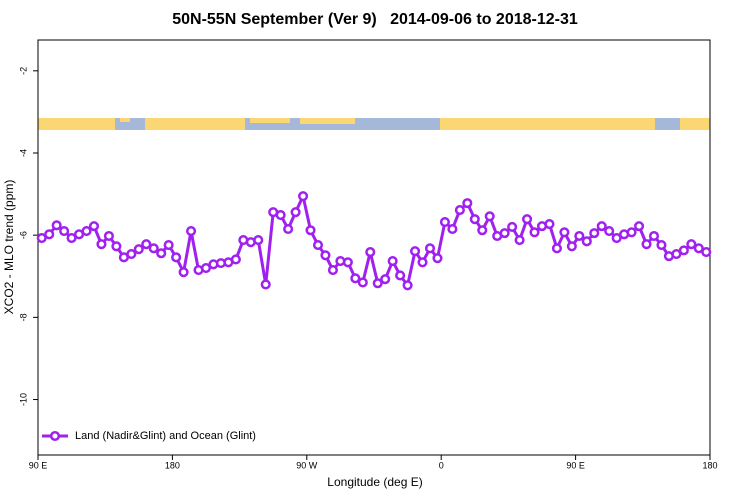 The height and width of the screenshot is (500, 750). I want to click on x-tick-label: 90 W, so click(307, 465).